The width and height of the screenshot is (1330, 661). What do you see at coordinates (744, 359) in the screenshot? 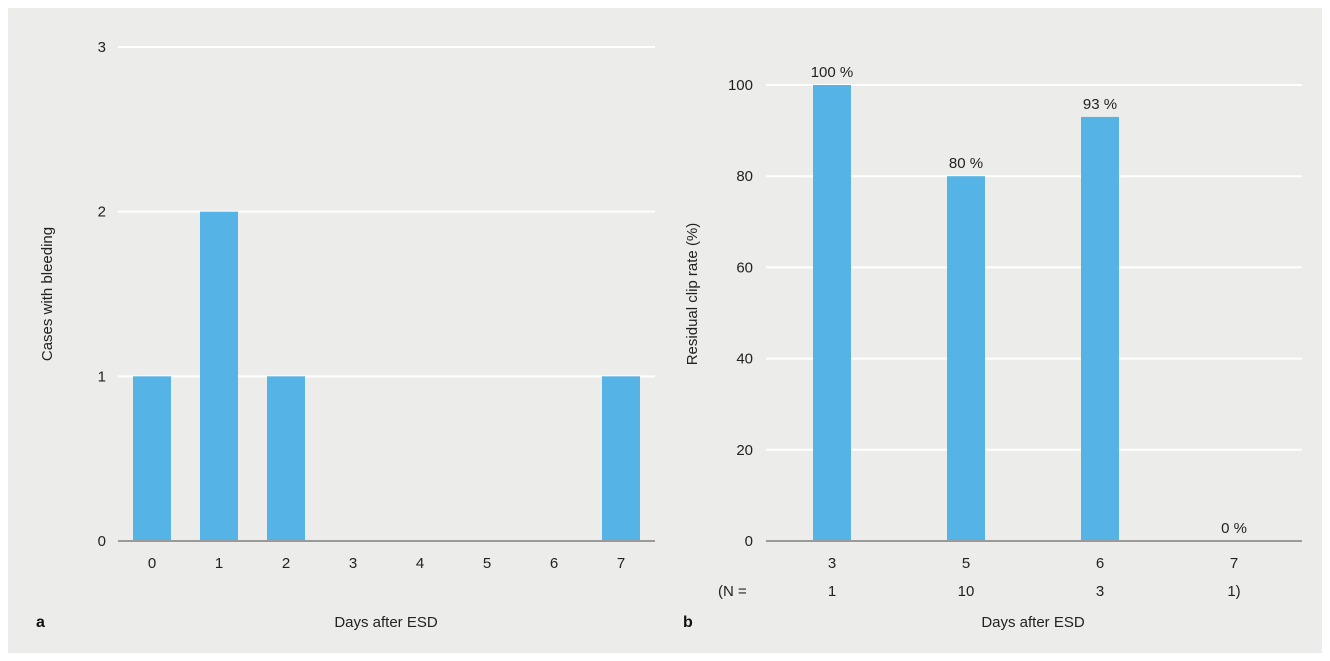
I see `panel-b-y-tick-label: 40` at bounding box center [744, 359].